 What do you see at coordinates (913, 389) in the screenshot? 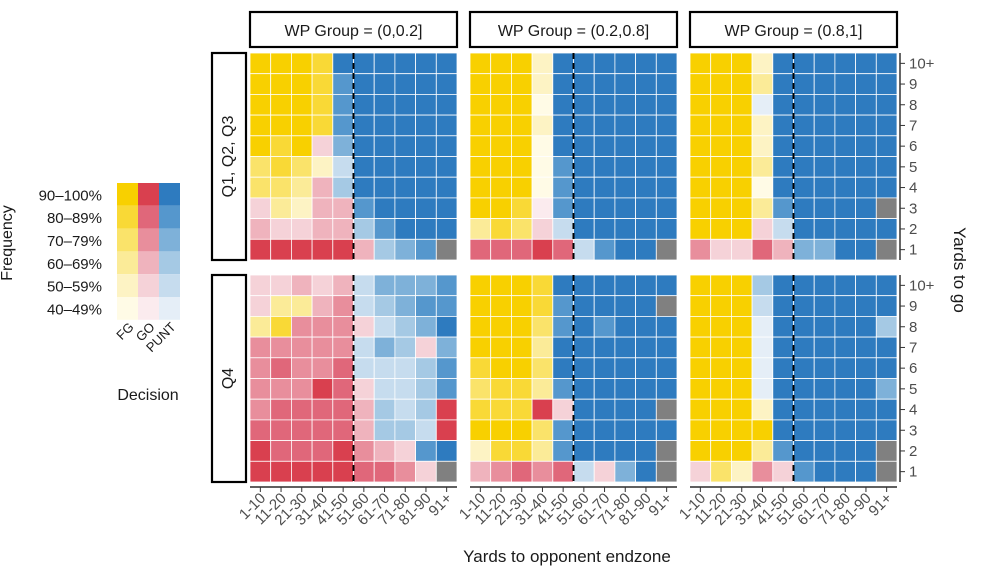
I see `y-tick-label: 5` at bounding box center [913, 389].